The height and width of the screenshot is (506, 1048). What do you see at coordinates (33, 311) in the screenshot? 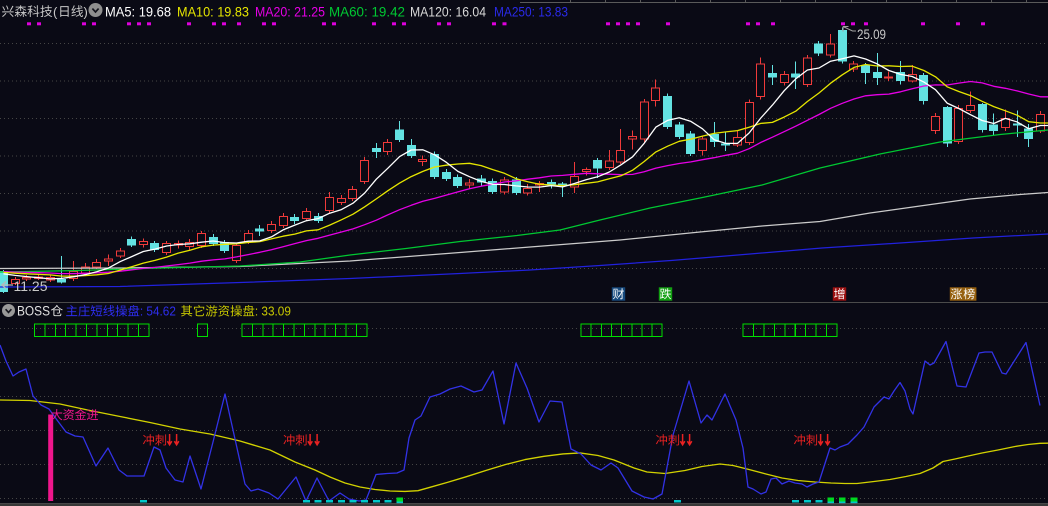
I see `svg-text: BOSS` at bounding box center [33, 311].